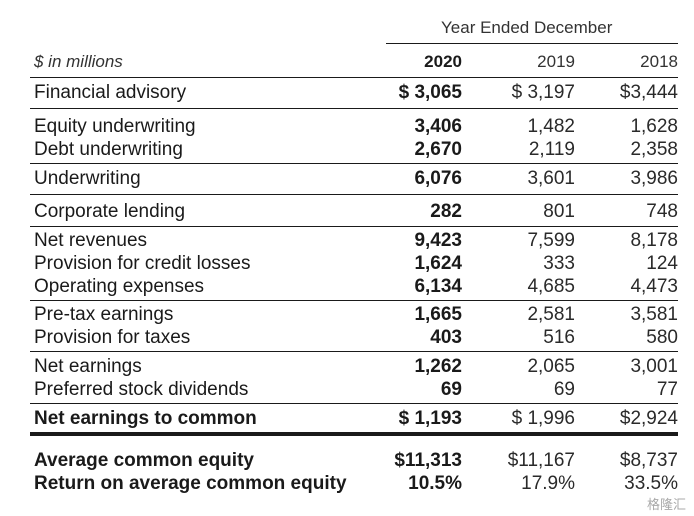 This screenshot has width=694, height=516. What do you see at coordinates (654, 286) in the screenshot?
I see `value-2018: 4,473` at bounding box center [654, 286].